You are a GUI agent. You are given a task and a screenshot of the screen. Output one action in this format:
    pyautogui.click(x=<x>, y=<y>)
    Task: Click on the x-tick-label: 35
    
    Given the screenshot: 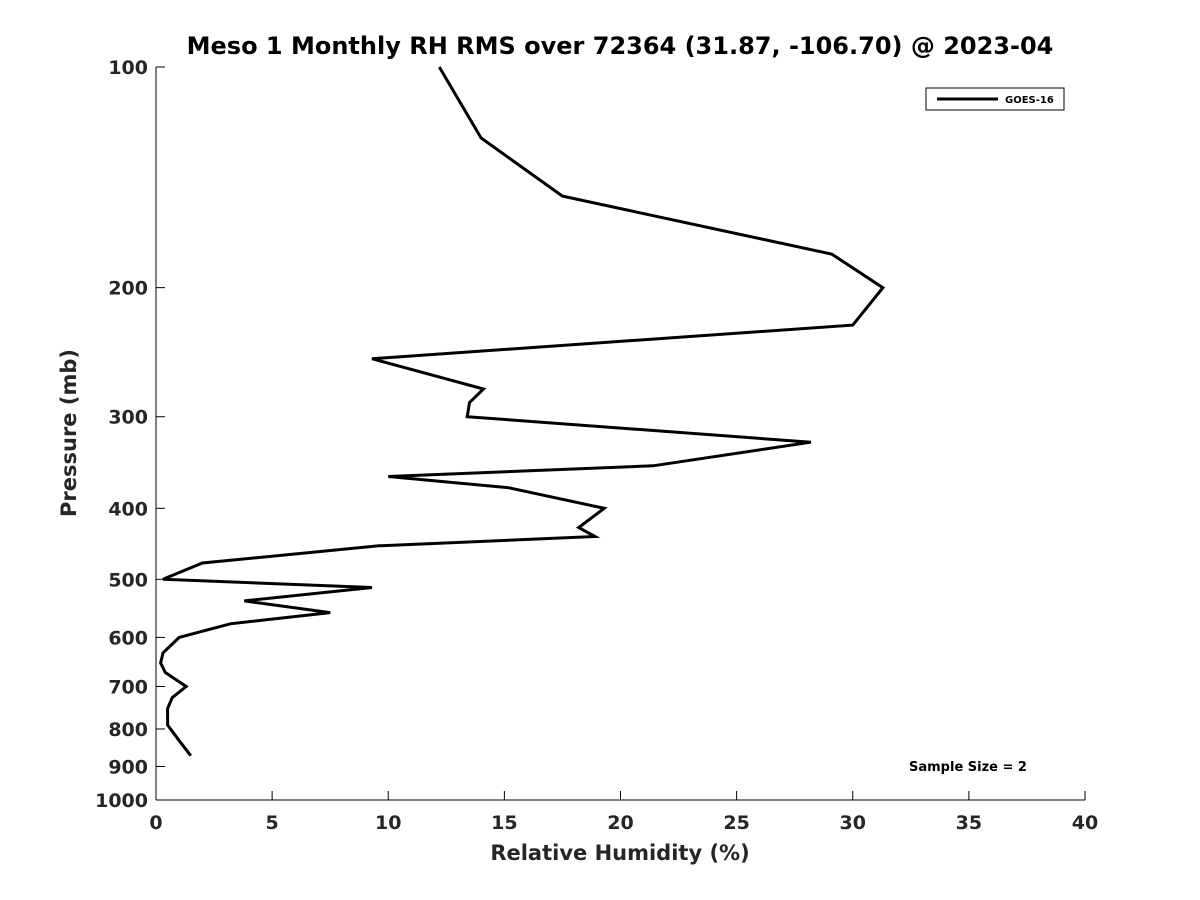 What is the action you would take?
    pyautogui.click(x=969, y=823)
    